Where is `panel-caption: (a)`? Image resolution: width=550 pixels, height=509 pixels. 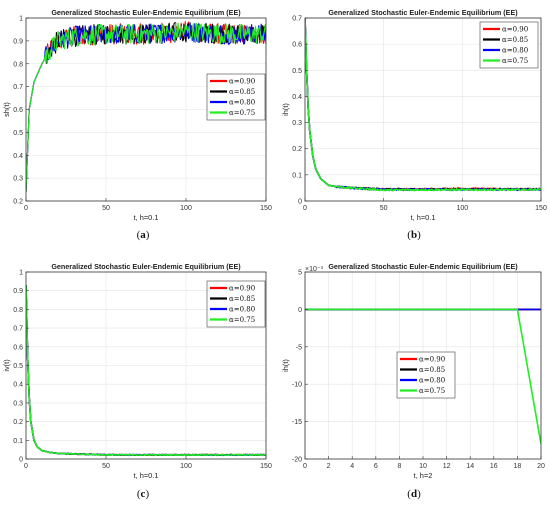
panel-caption: (a) is located at coordinates (143, 235).